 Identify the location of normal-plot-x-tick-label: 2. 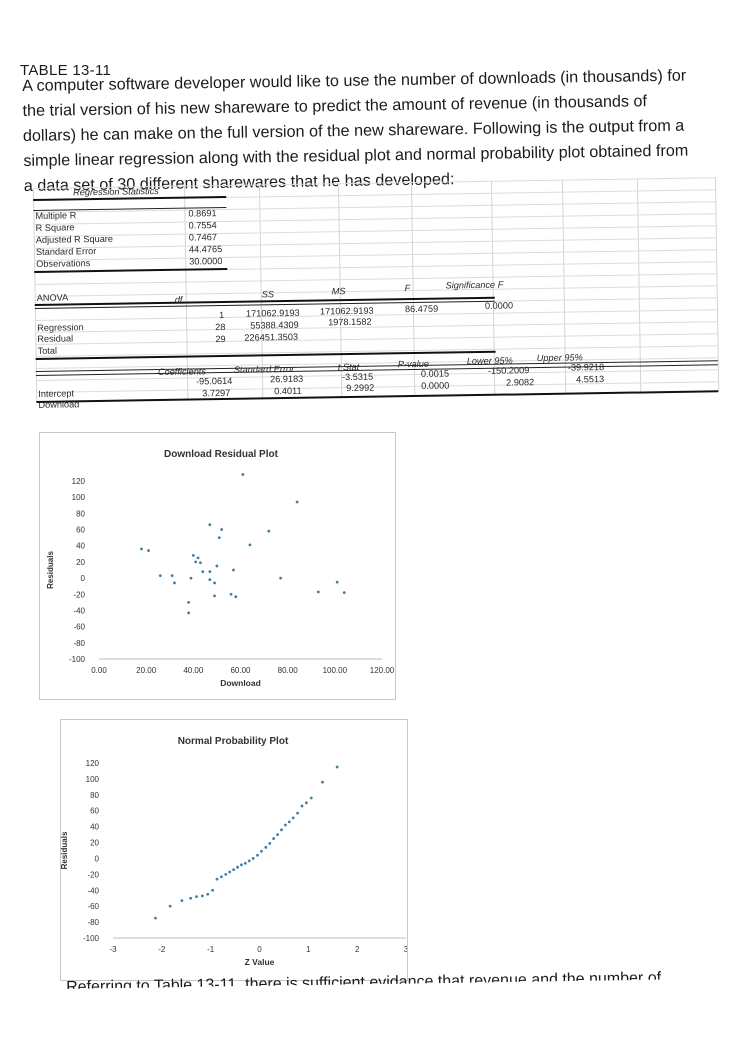
(357, 949).